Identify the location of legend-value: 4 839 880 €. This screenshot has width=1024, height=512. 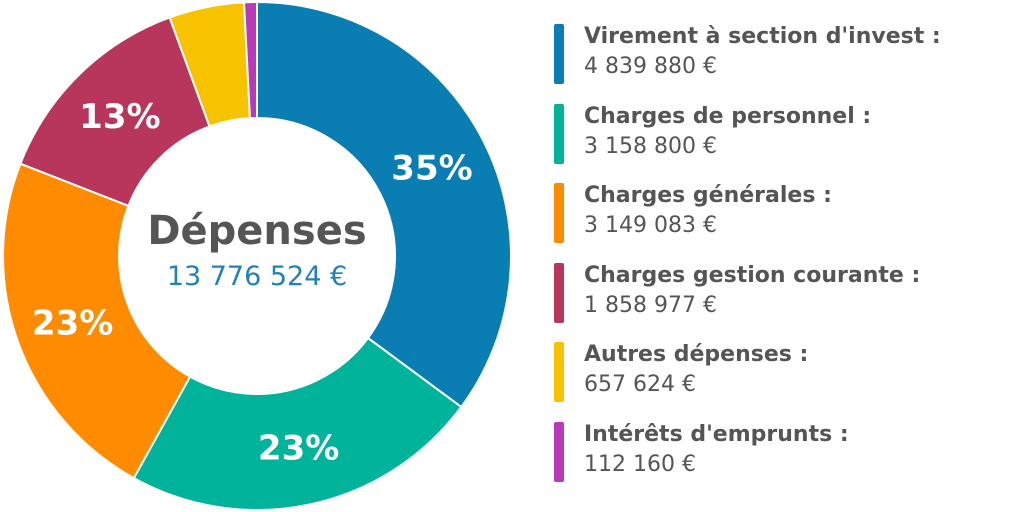
(650, 66).